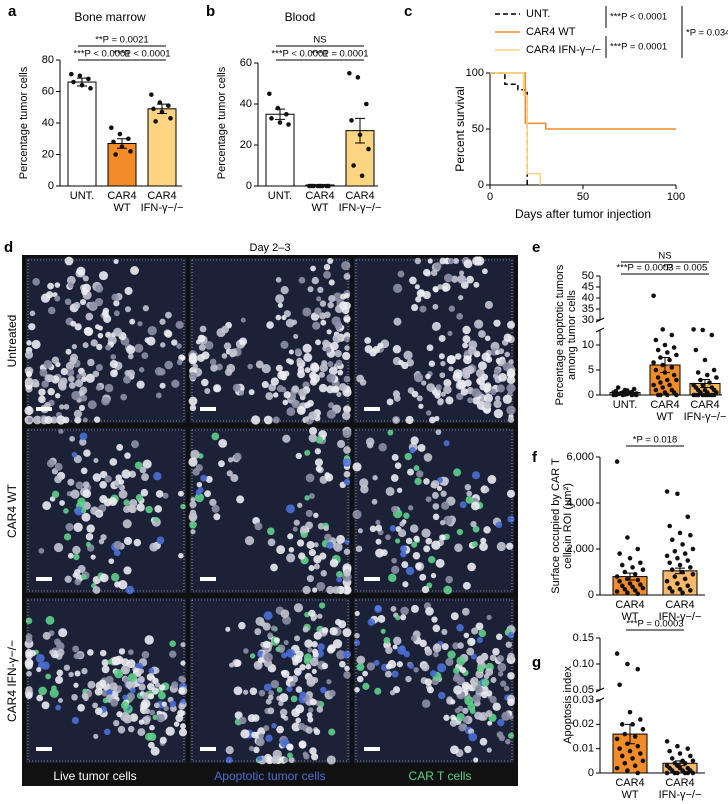  Describe the element at coordinates (434, 340) in the screenshot. I see `micrograph-border` at that location.